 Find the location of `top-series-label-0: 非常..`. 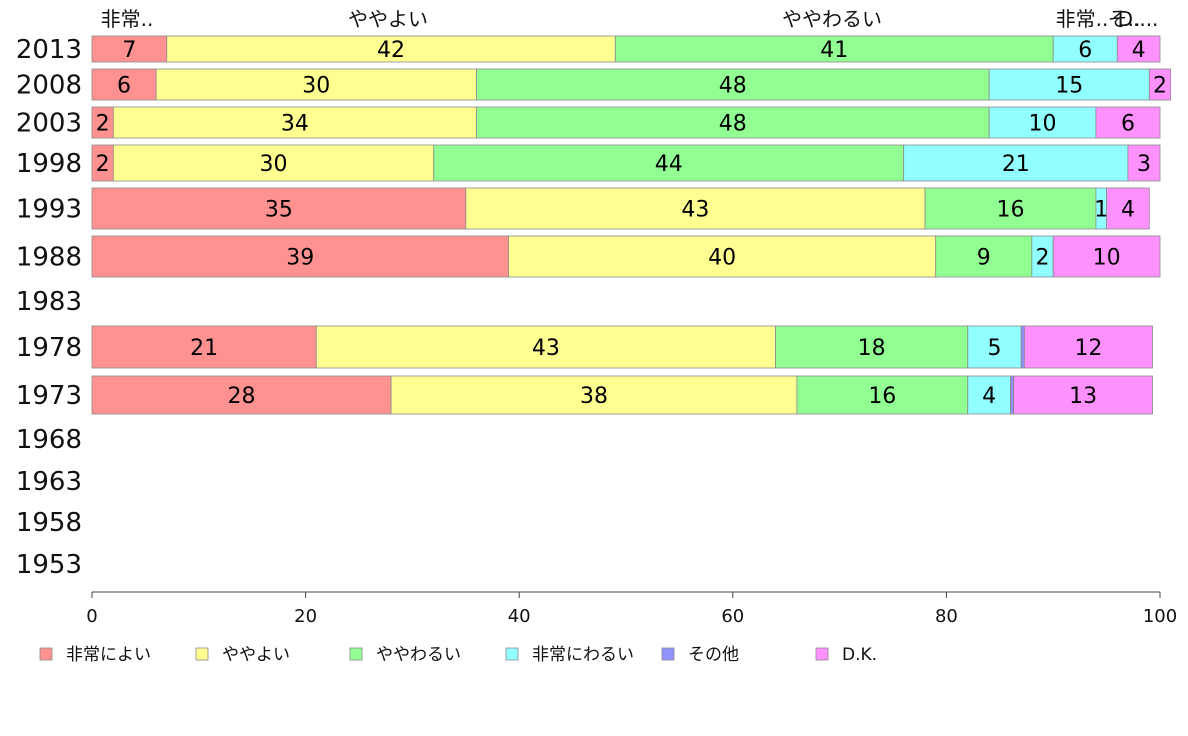

top-series-label-0: 非常.. is located at coordinates (127, 19).